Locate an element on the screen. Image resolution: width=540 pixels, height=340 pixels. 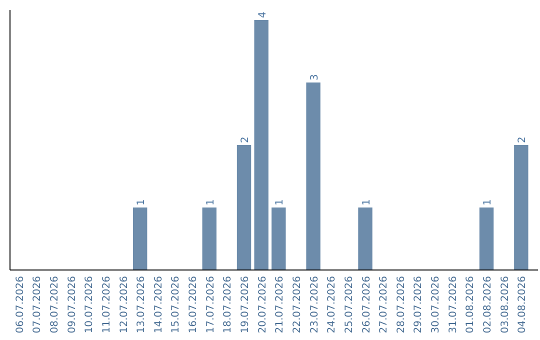
x-tick-label: 19.07.2026 is located at coordinates (246, 305).